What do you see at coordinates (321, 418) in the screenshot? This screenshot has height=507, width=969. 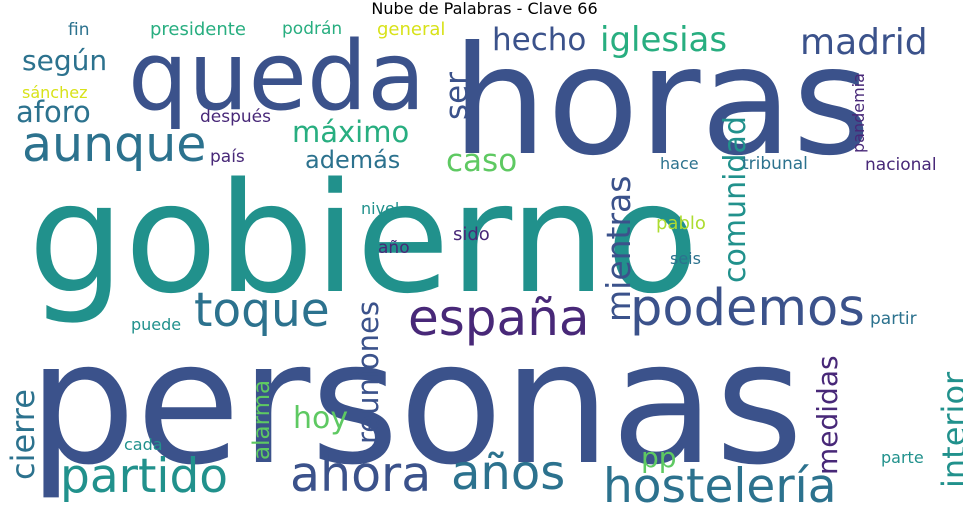 I see `word-hoy: hoy` at bounding box center [321, 418].